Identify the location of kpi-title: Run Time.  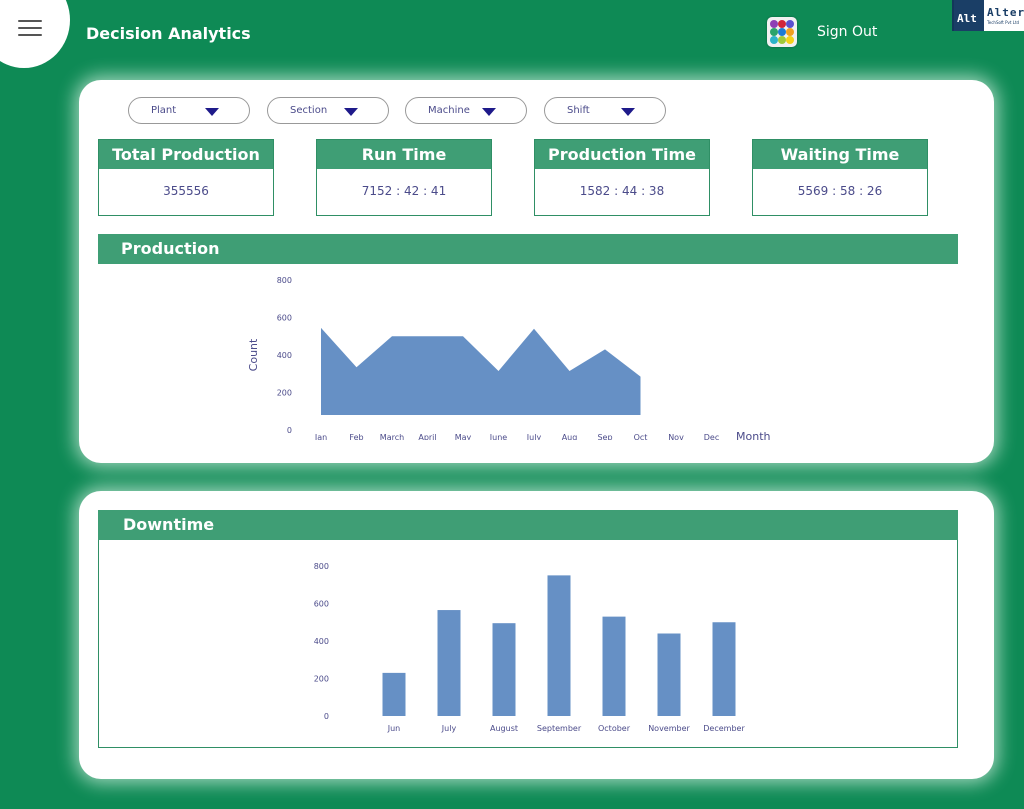
(404, 154).